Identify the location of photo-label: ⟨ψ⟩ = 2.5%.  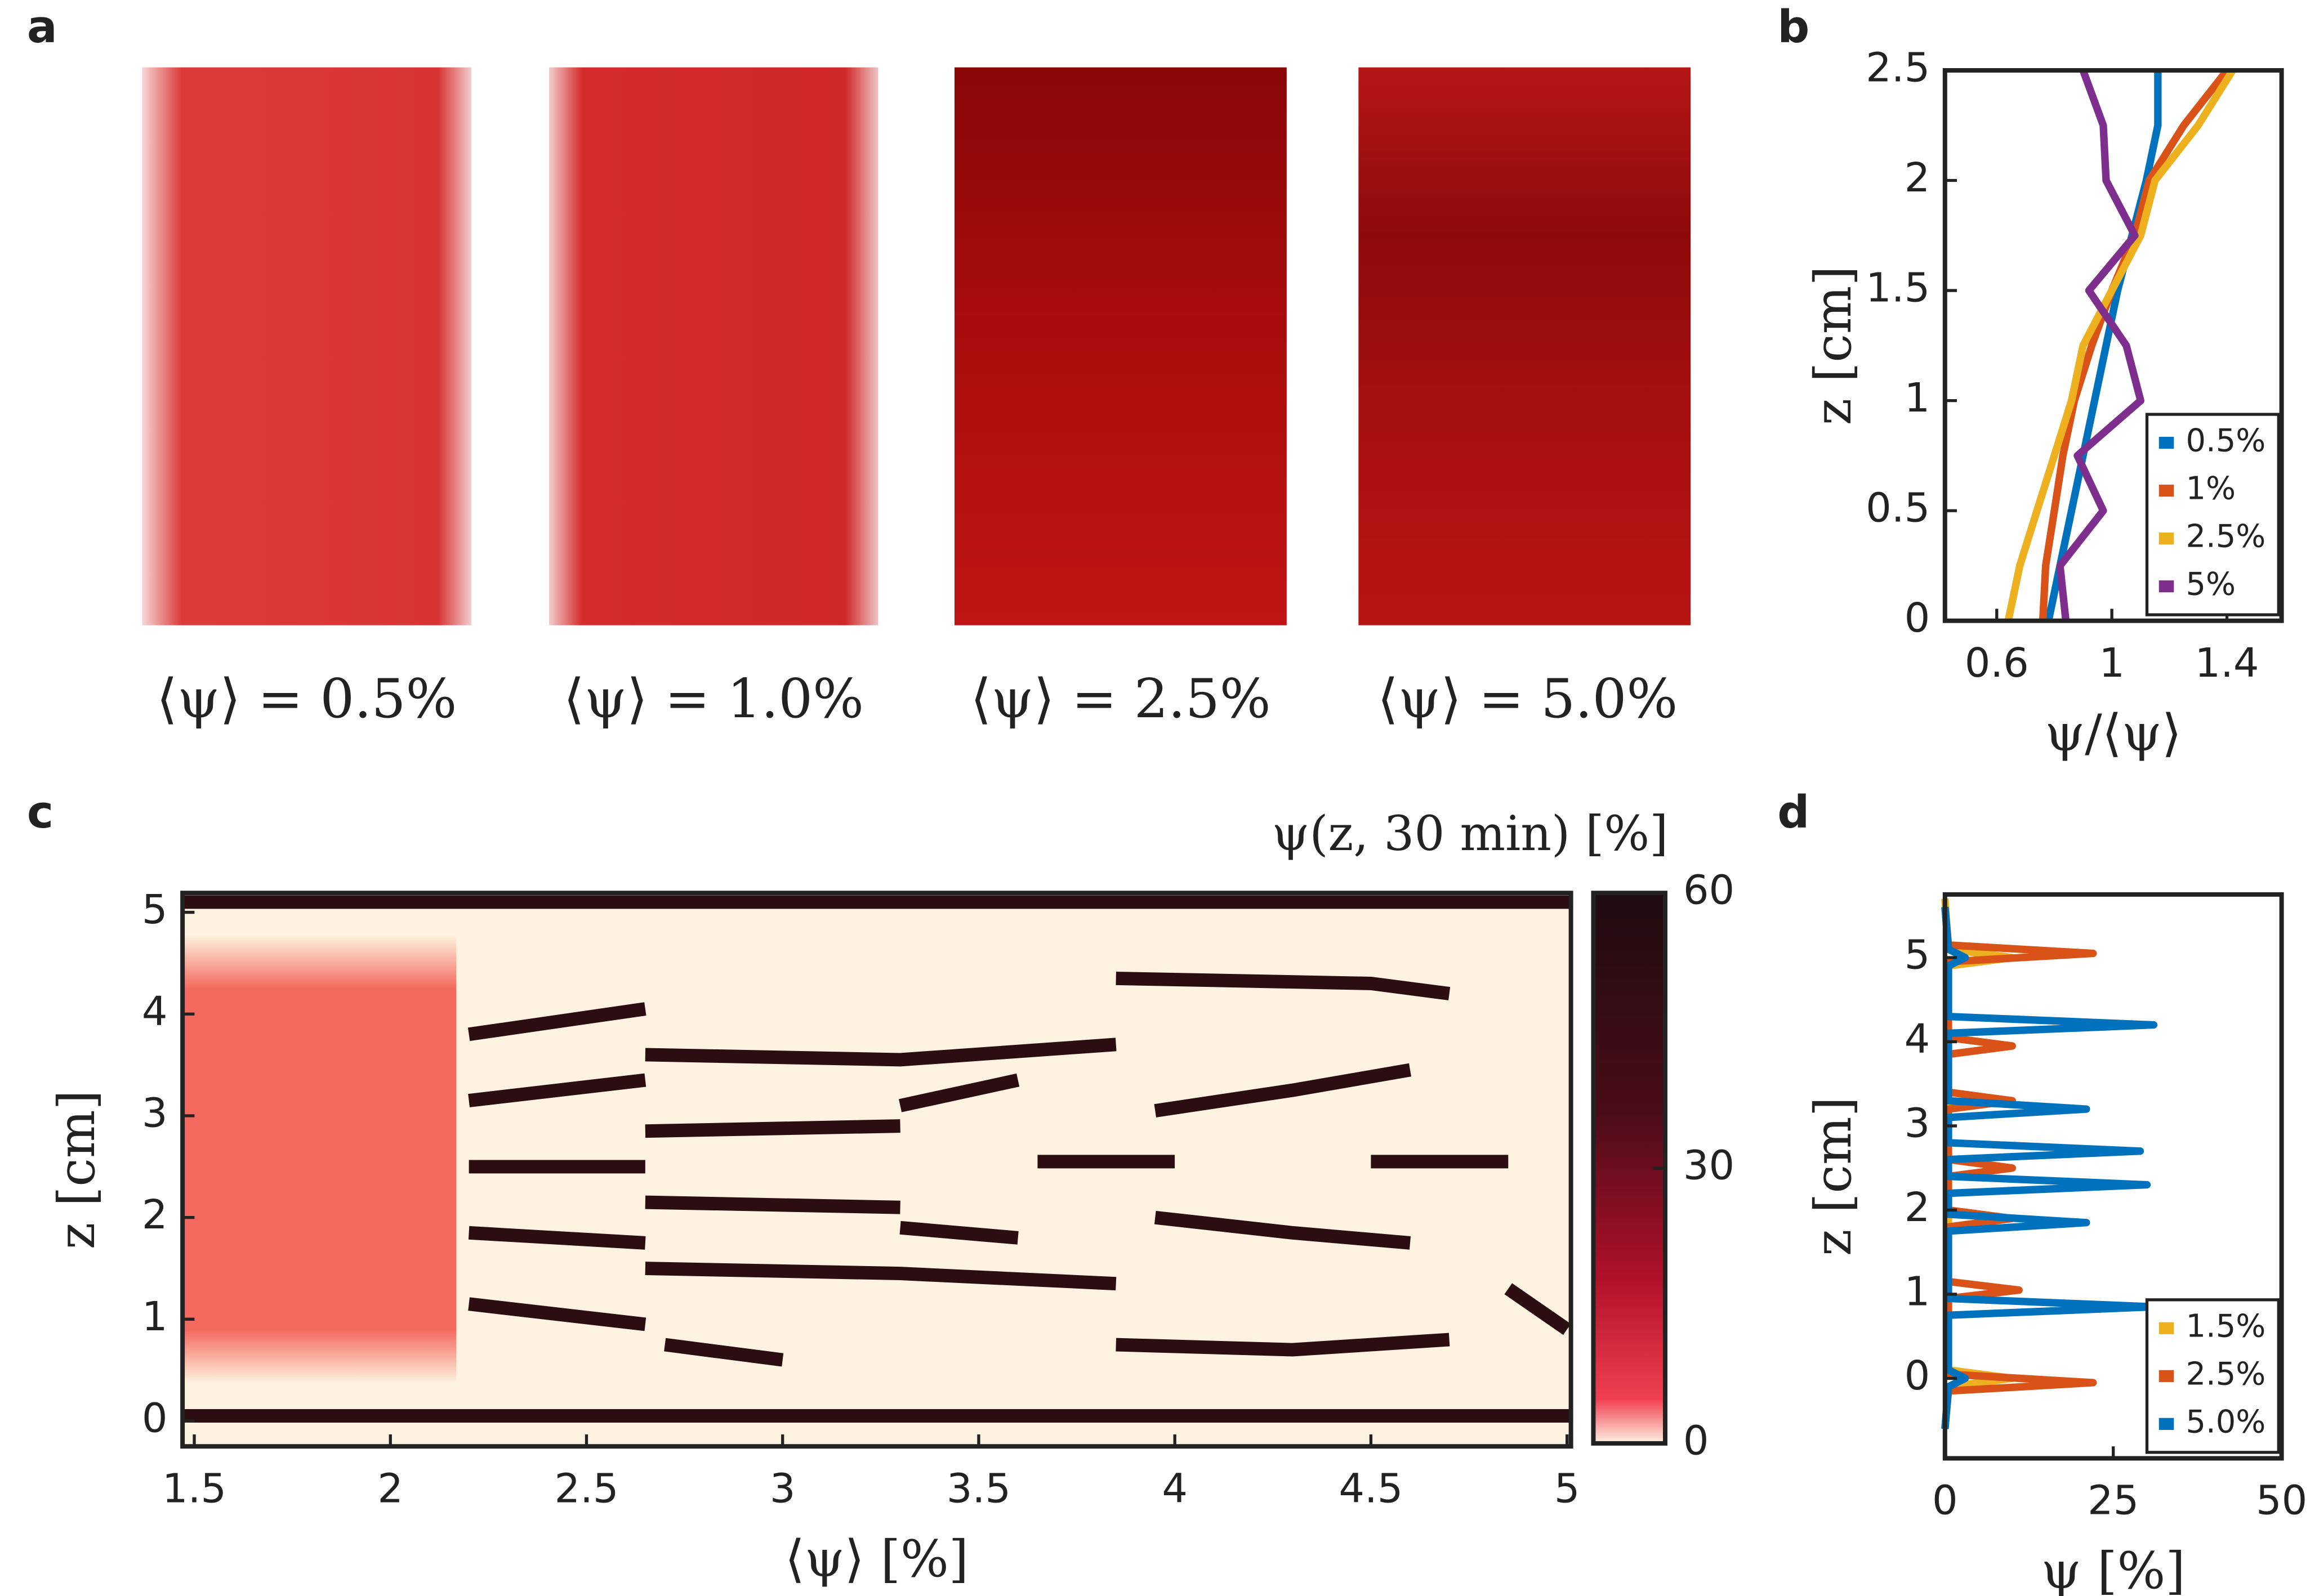
(1120, 699).